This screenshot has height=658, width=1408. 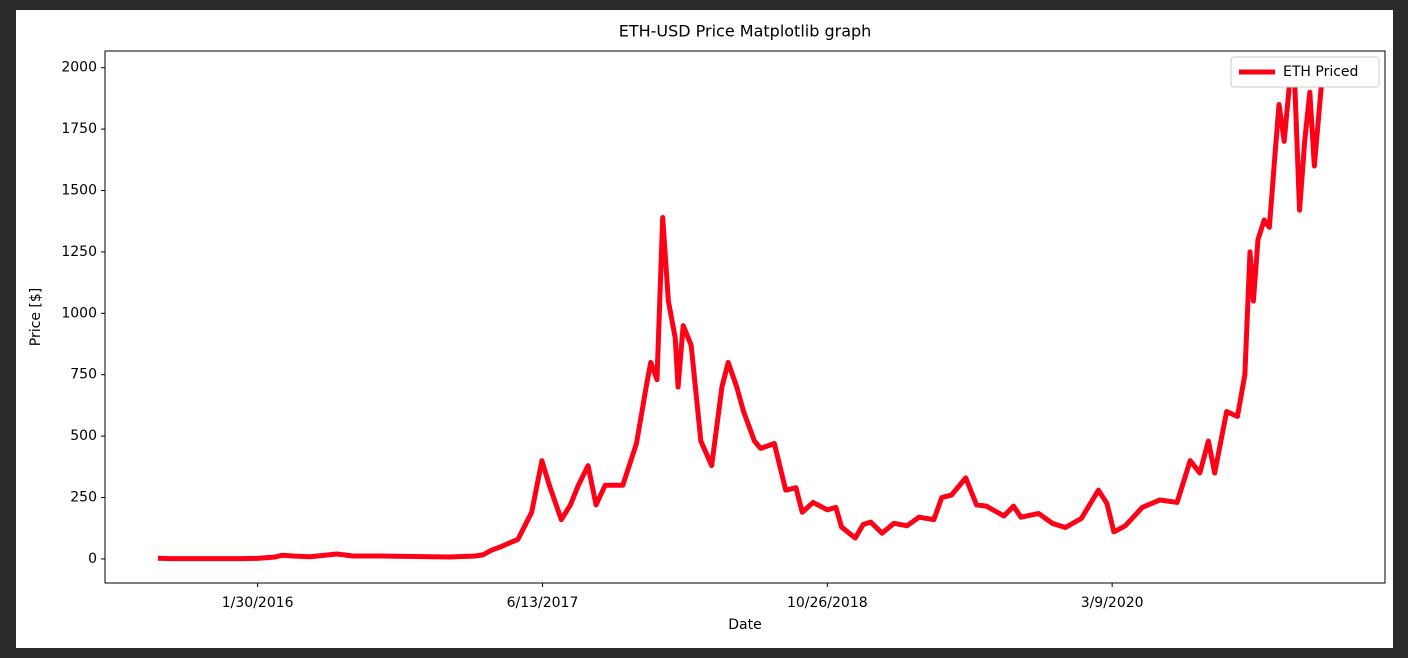 I want to click on y-tick-label: 1500, so click(x=79, y=191).